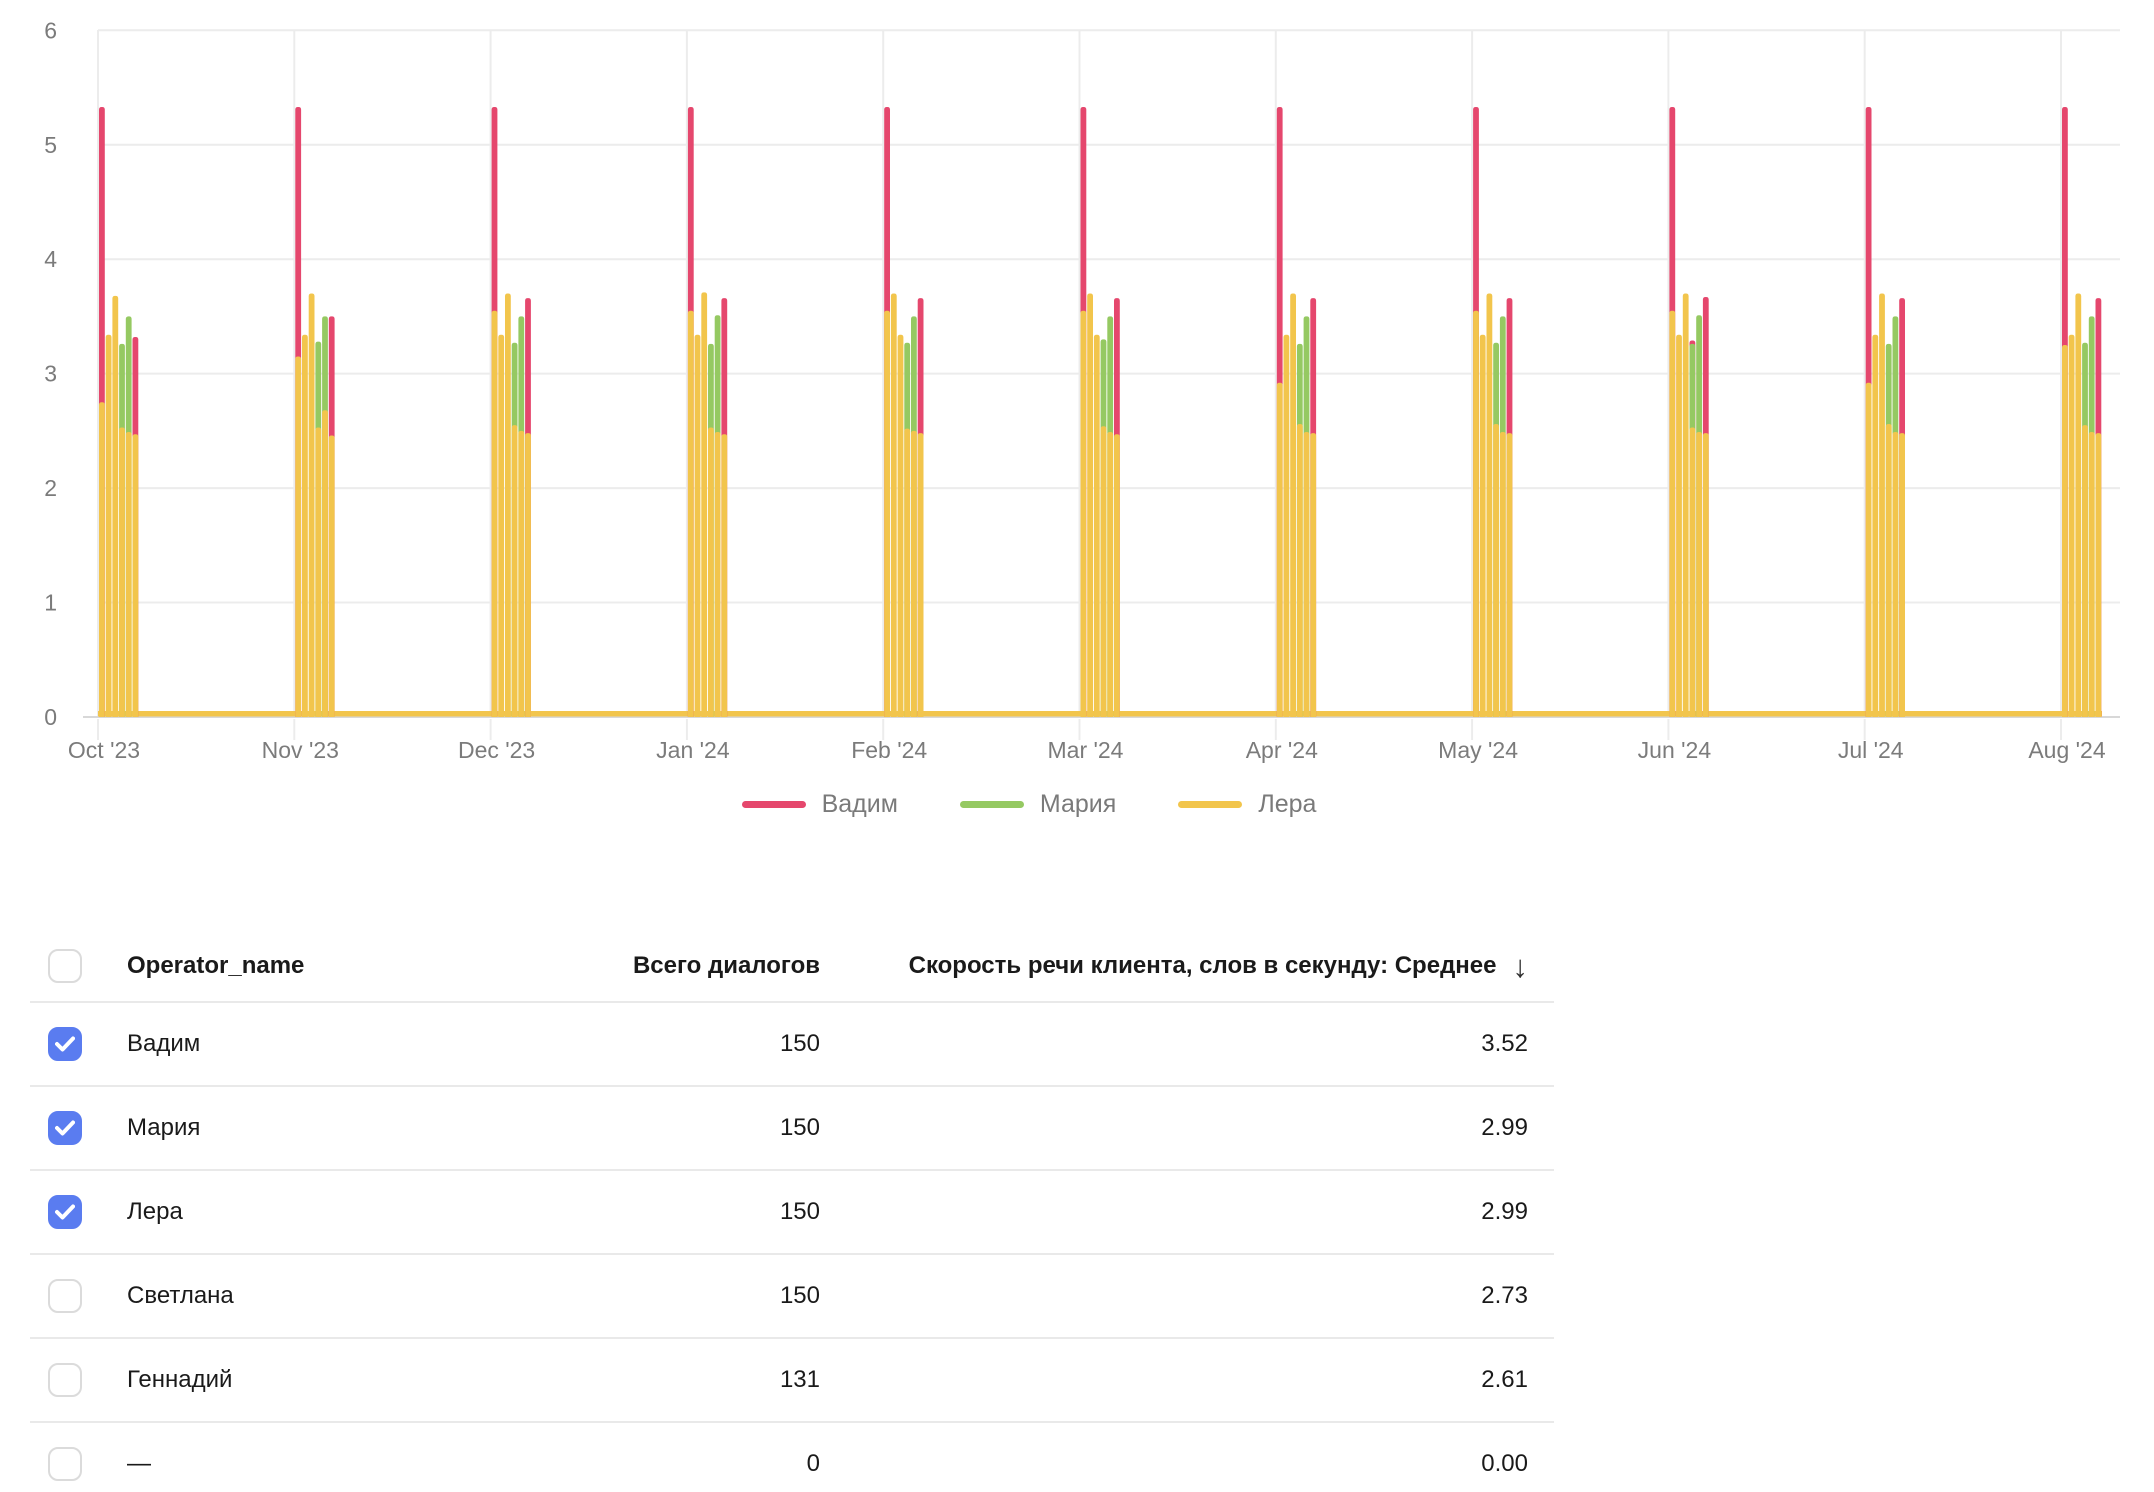 This screenshot has width=2154, height=1492. I want to click on sort-descending-icon: ↓, so click(1520, 966).